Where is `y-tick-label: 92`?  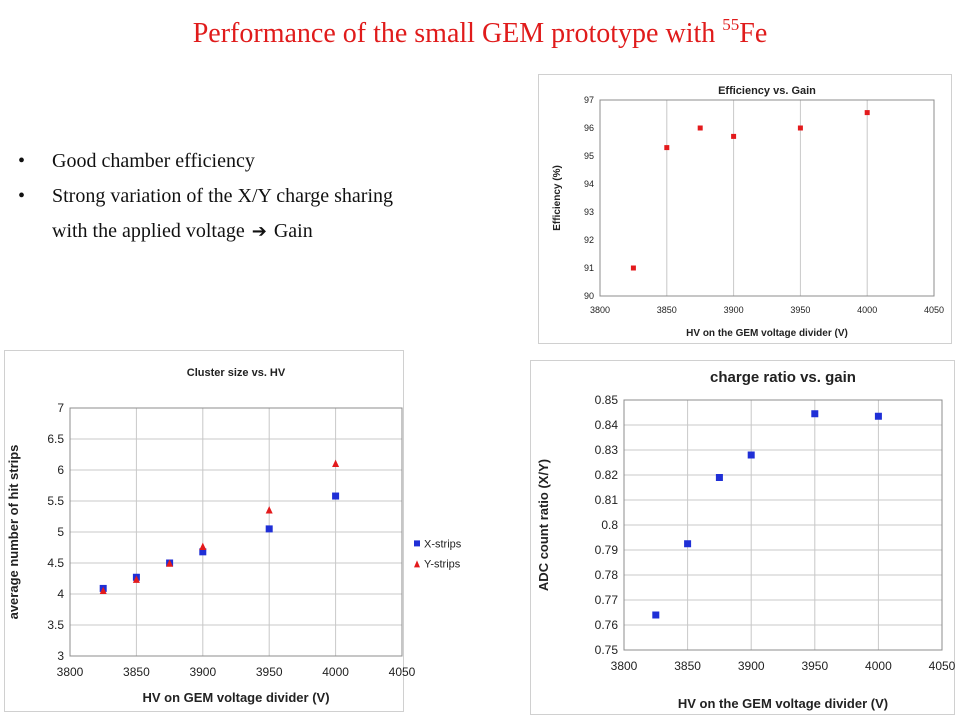
y-tick-label: 92 is located at coordinates (589, 240).